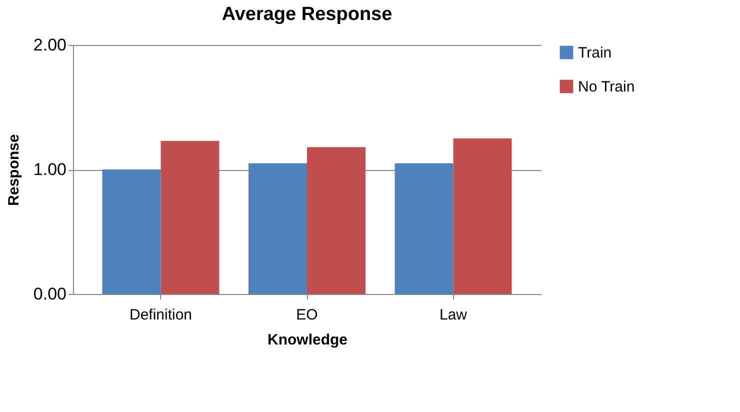  I want to click on x-tick-label: Law, so click(453, 315).